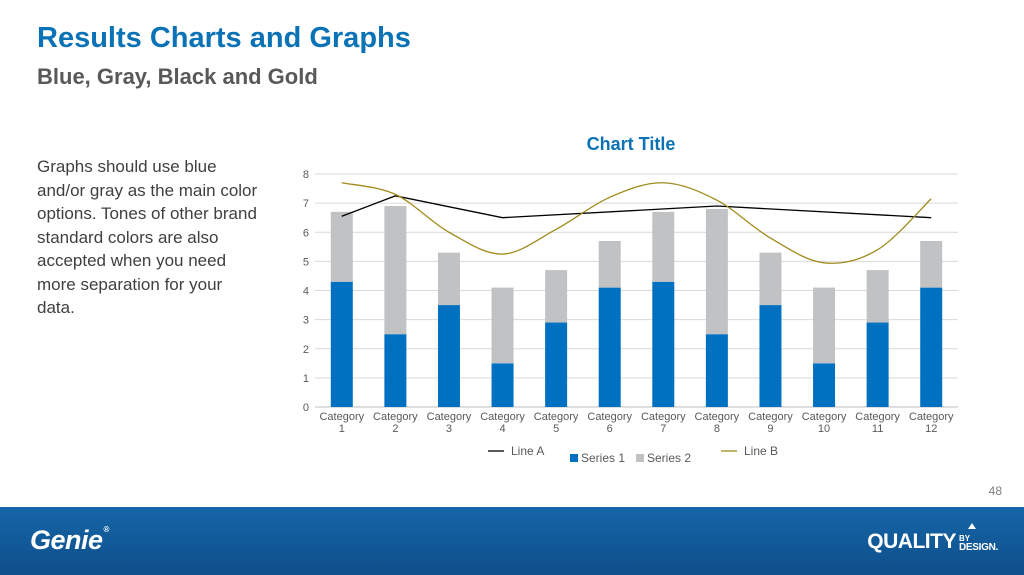 Image resolution: width=1024 pixels, height=575 pixels. What do you see at coordinates (995, 491) in the screenshot?
I see `page-number: 48` at bounding box center [995, 491].